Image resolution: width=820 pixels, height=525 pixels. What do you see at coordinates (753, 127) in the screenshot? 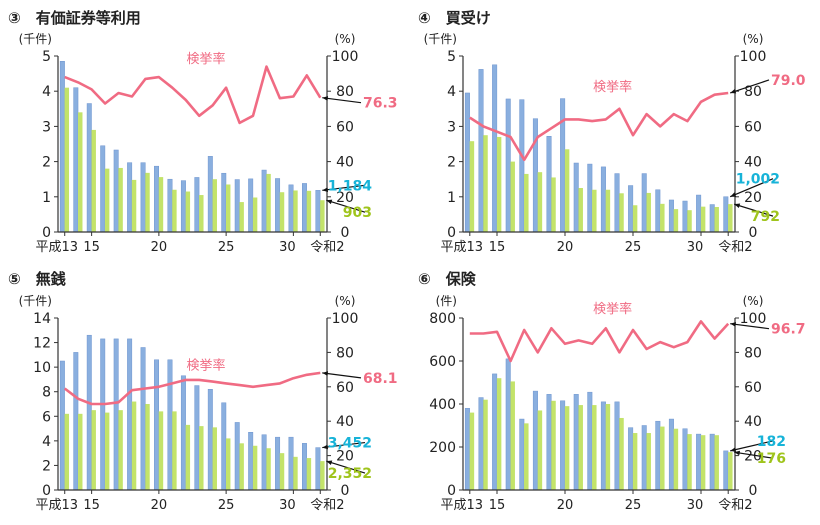
I see `y-right-tick-label: 60` at bounding box center [753, 127].